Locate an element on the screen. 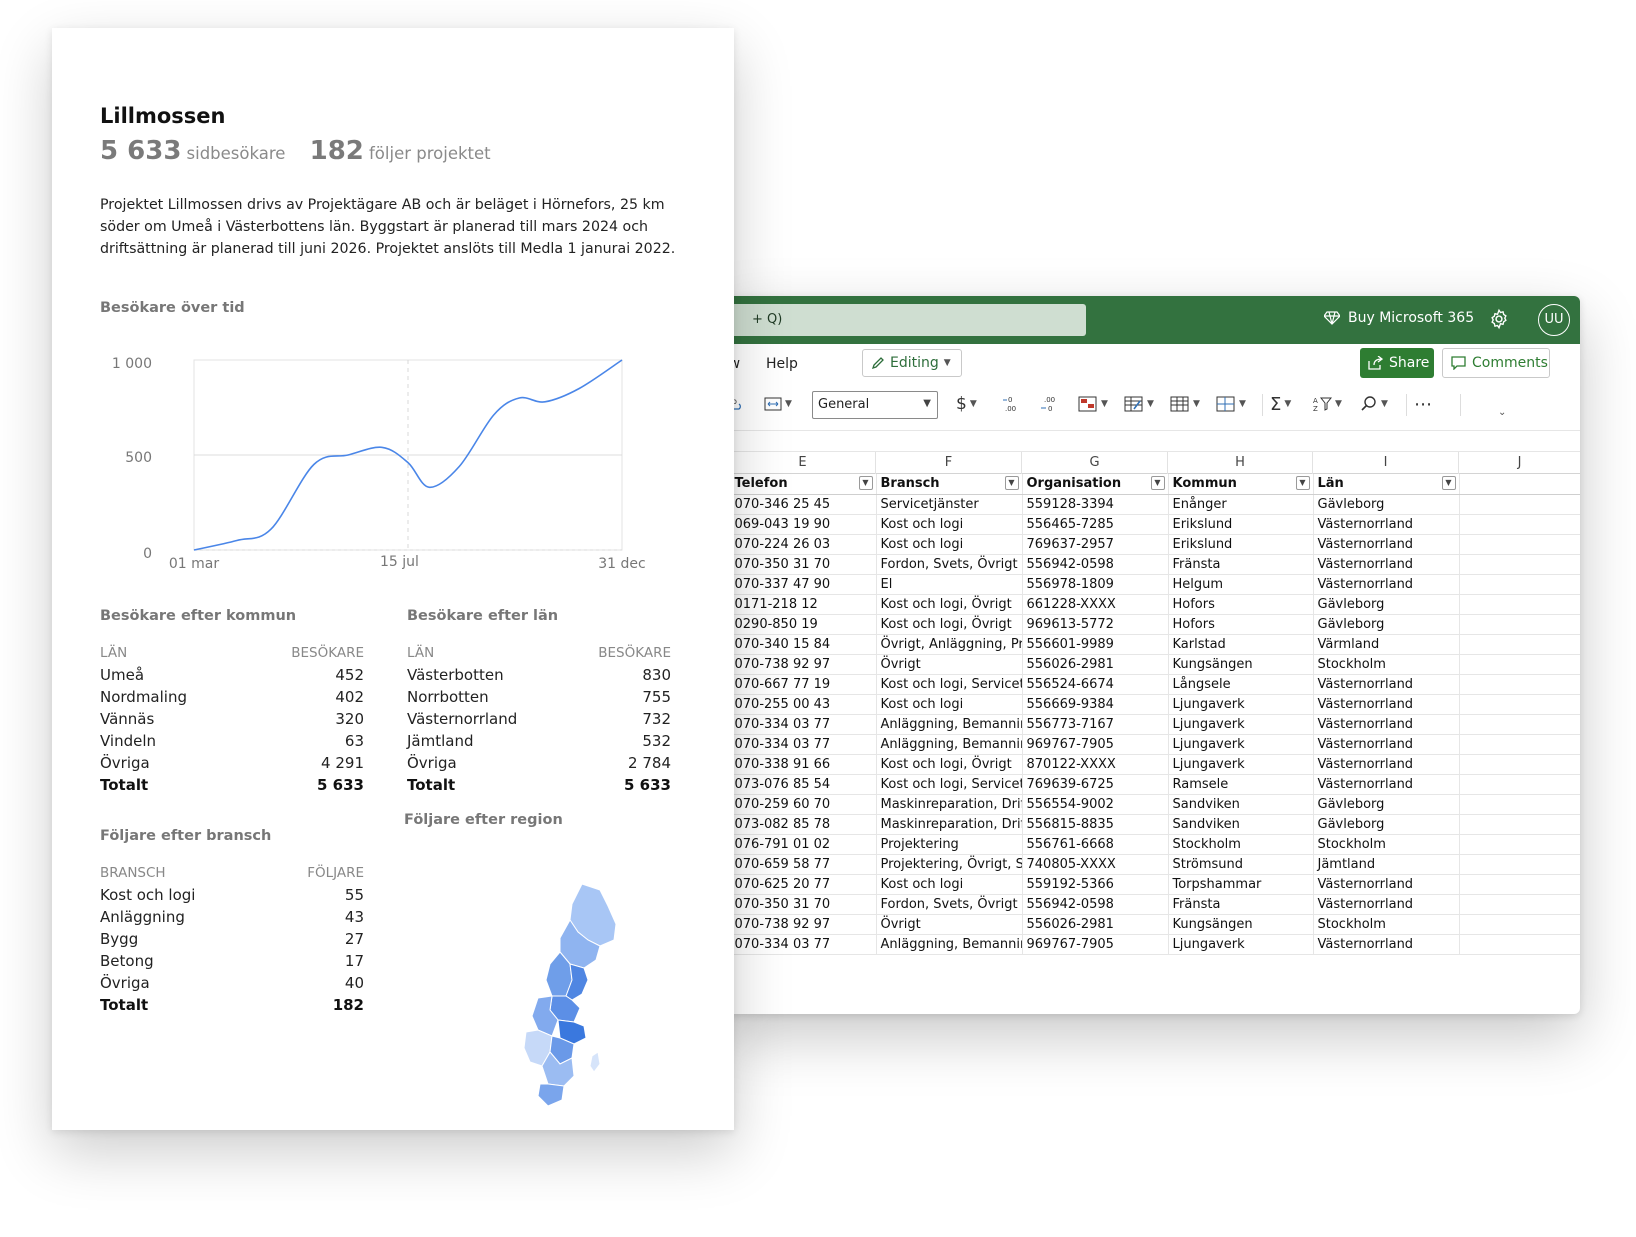 The image size is (1636, 1237). table-cell: Maskinreparation, Drift c is located at coordinates (949, 804).